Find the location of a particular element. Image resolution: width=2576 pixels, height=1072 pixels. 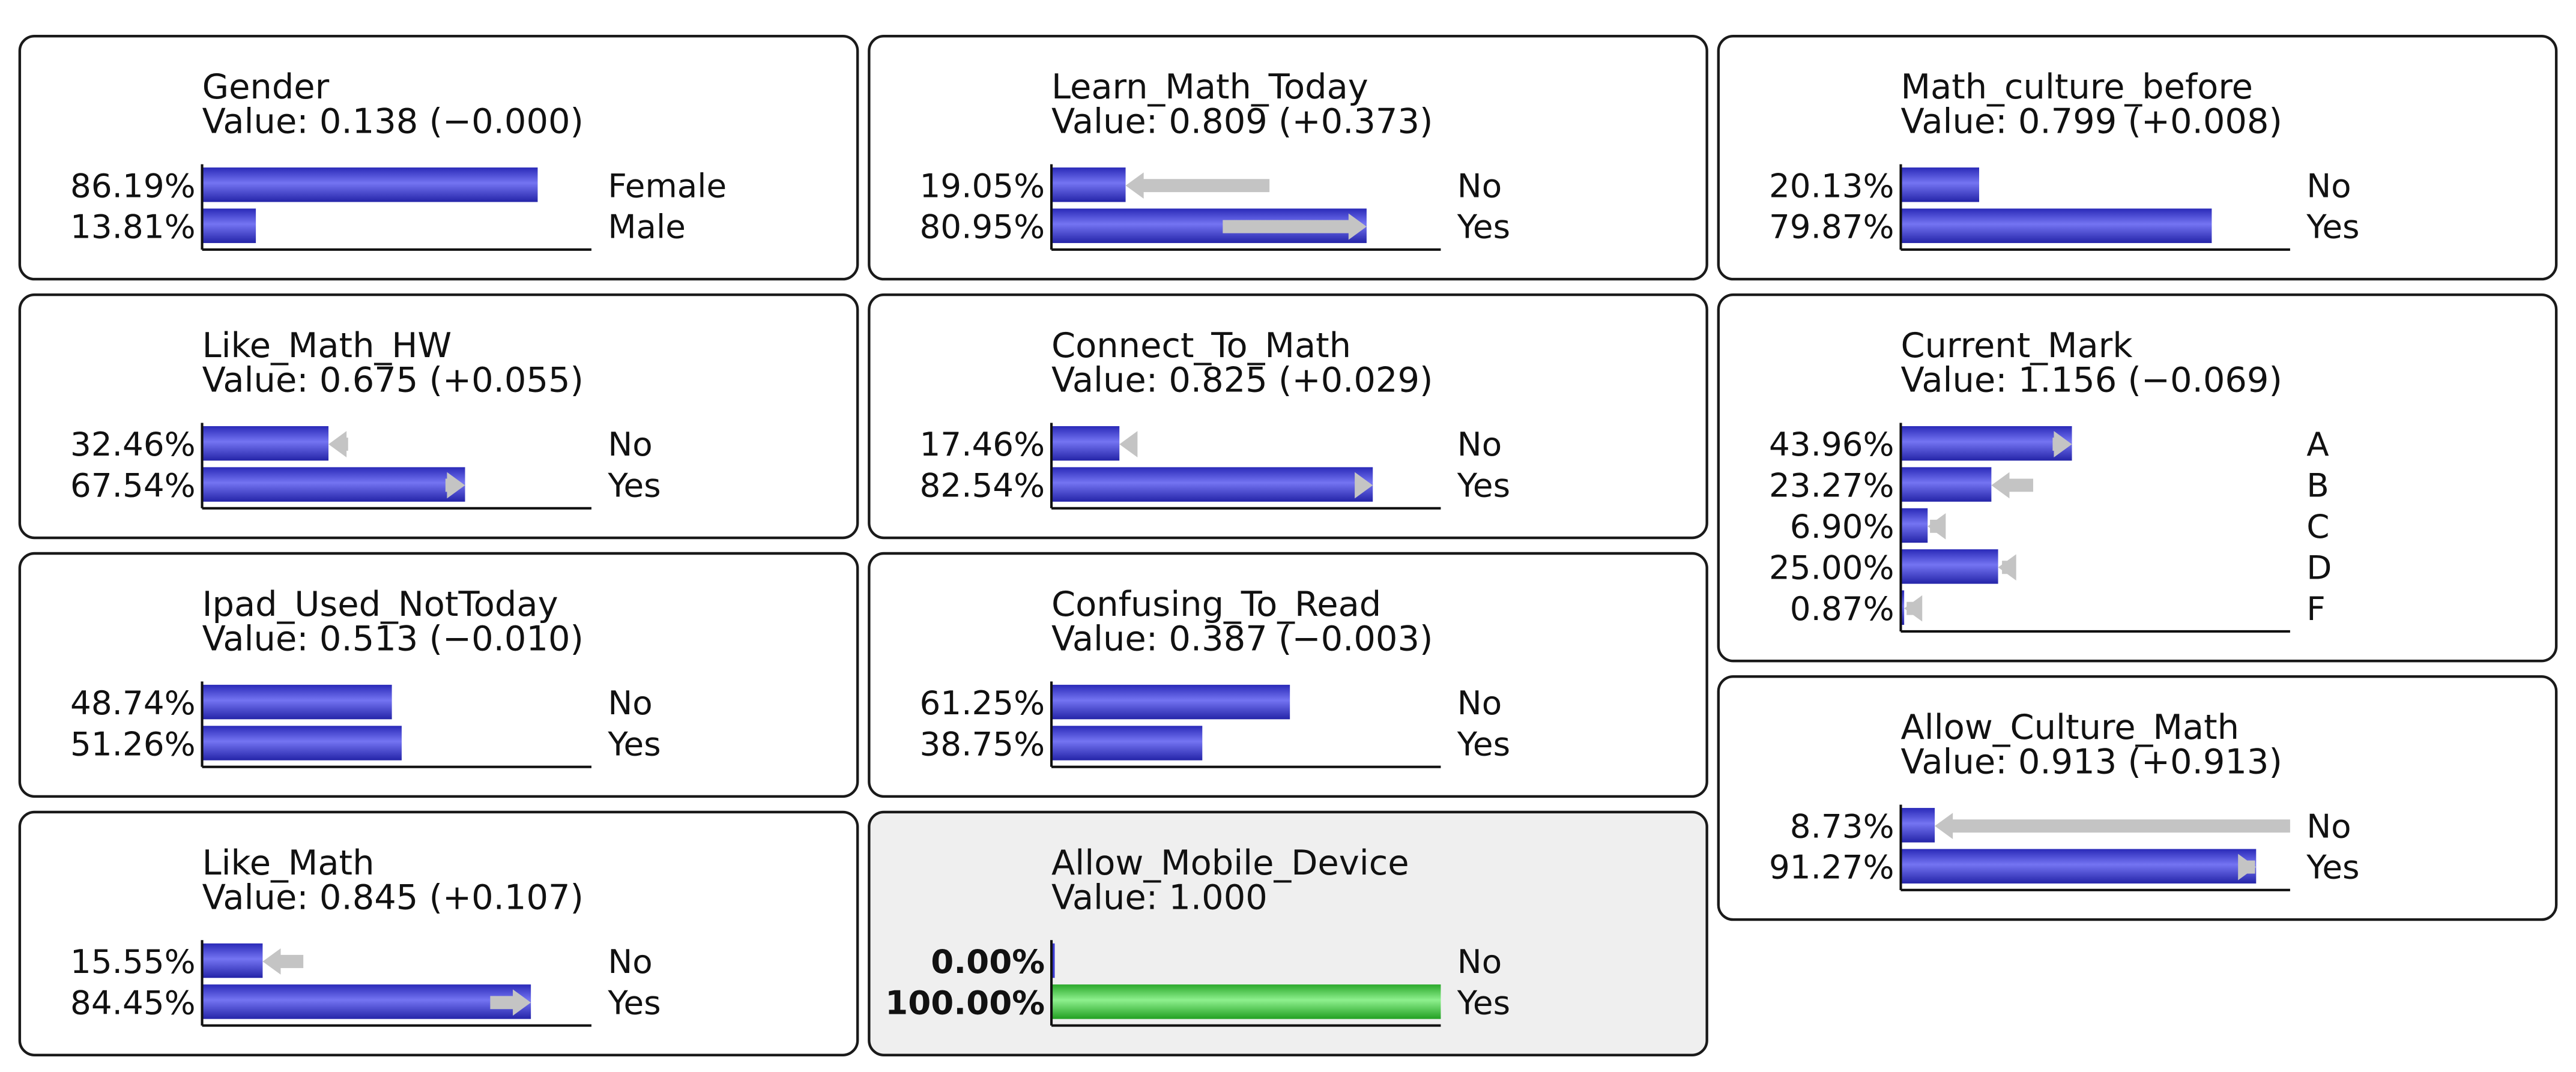

state-percent: 79.87% is located at coordinates (1831, 227).